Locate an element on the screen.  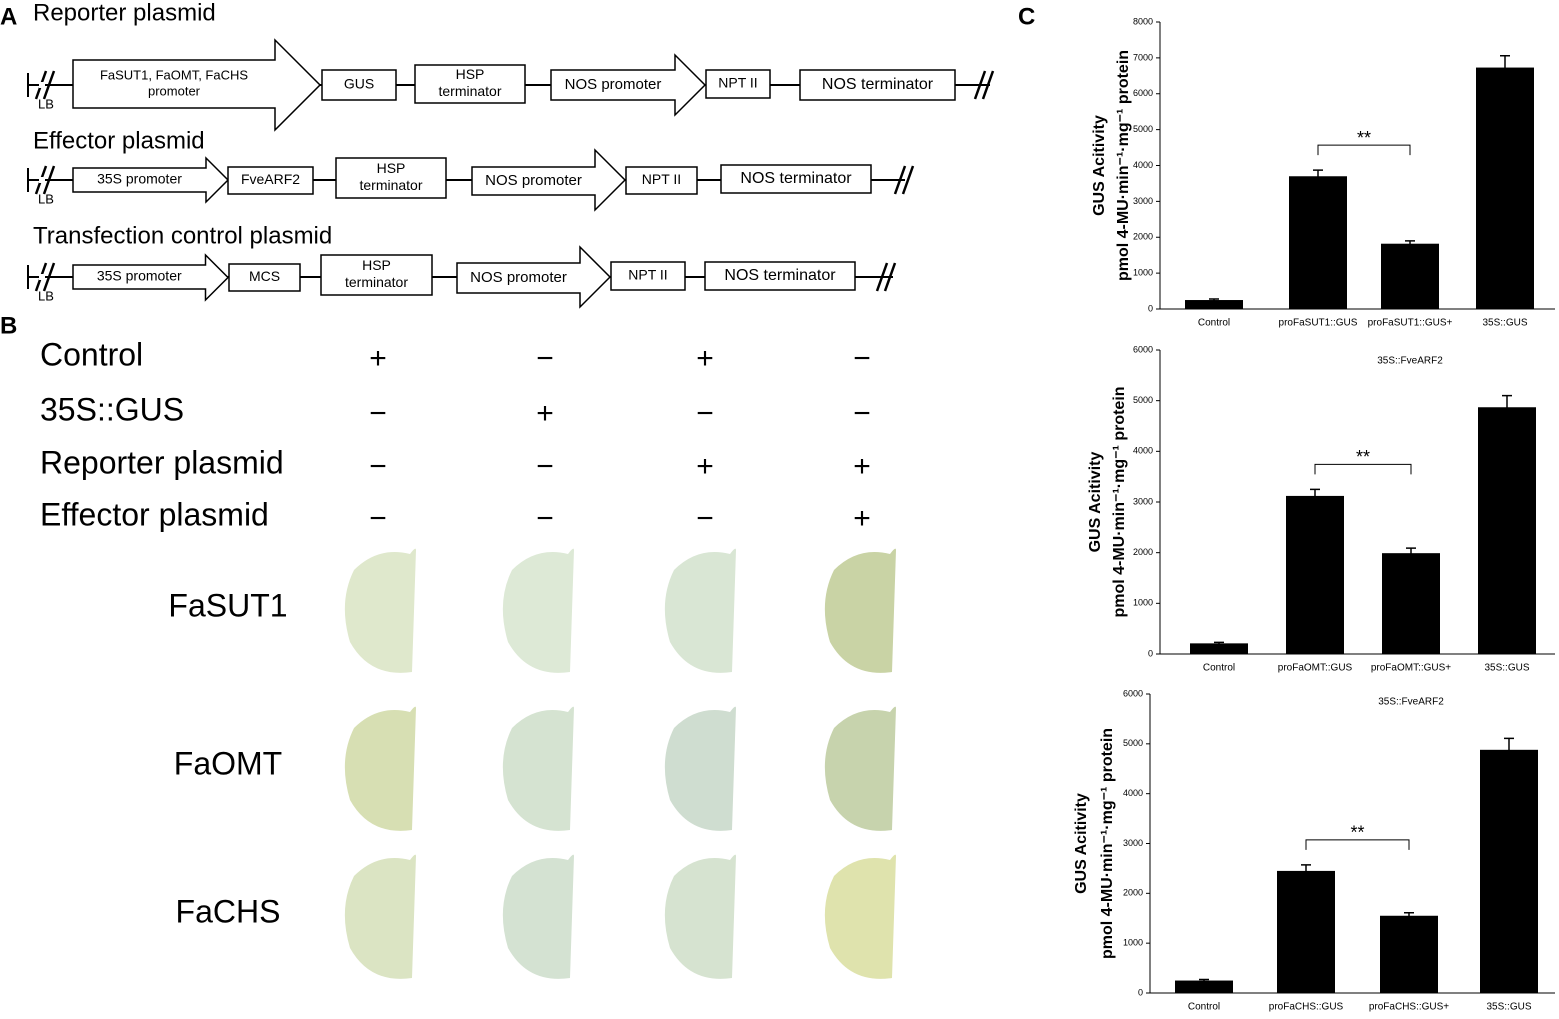
leaf-row-label: FaOMT is located at coordinates (228, 763).